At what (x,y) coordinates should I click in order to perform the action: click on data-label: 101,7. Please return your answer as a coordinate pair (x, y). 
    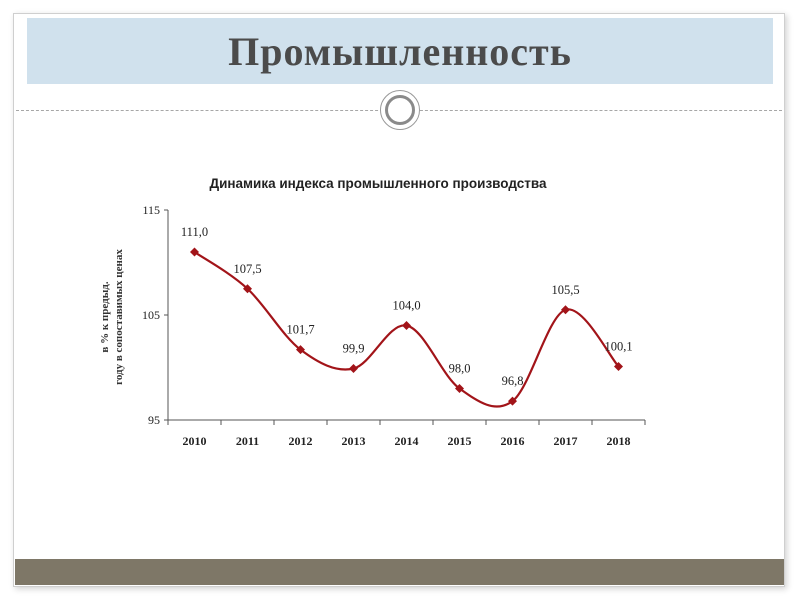
    Looking at the image, I should click on (300, 330).